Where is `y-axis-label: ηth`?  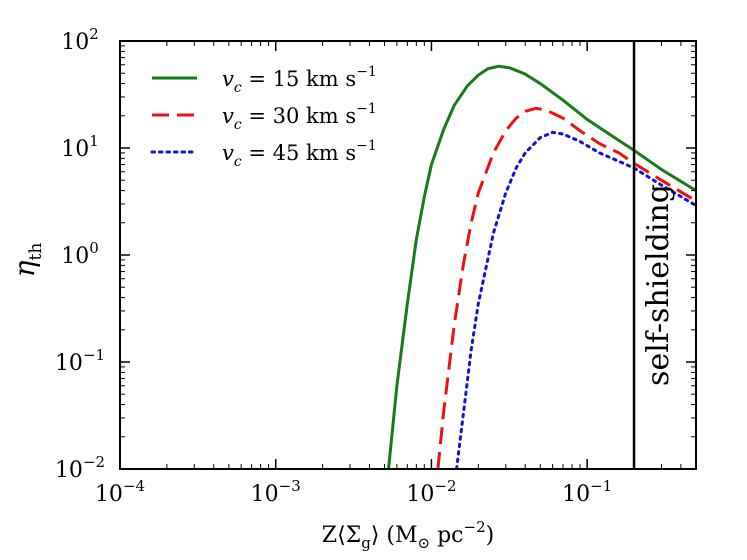
y-axis-label: ηth is located at coordinates (27, 260).